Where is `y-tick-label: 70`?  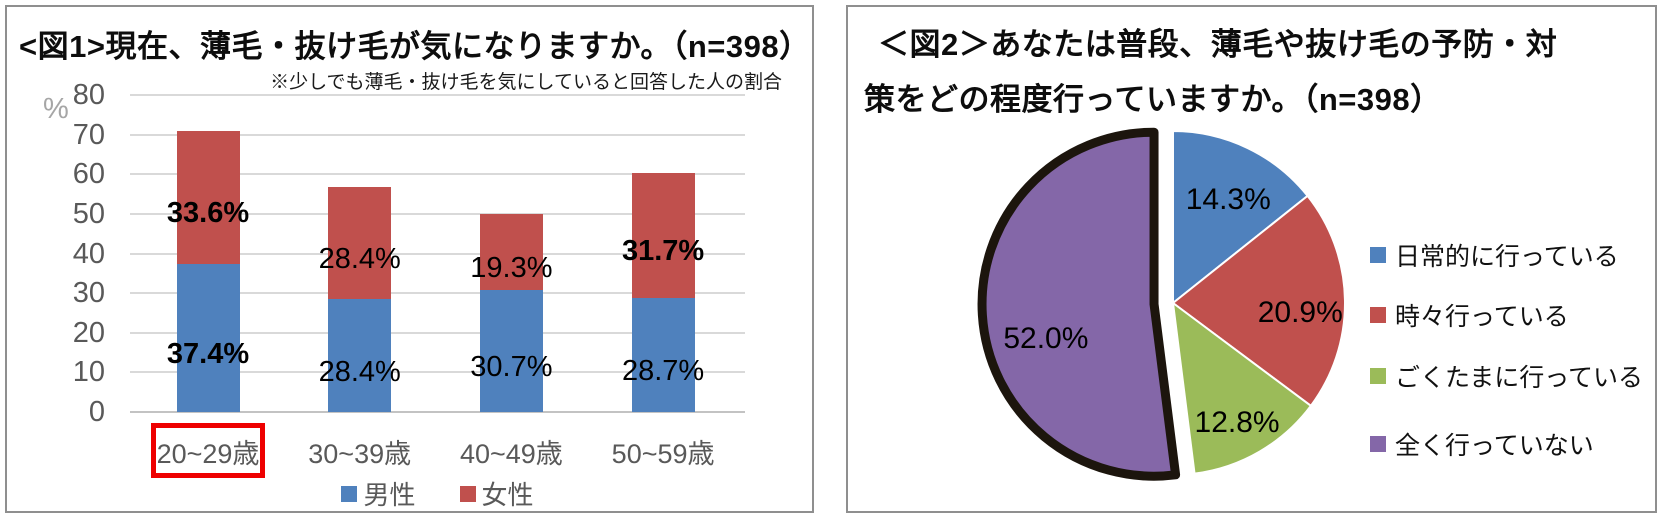 y-tick-label: 70 is located at coordinates (88, 134).